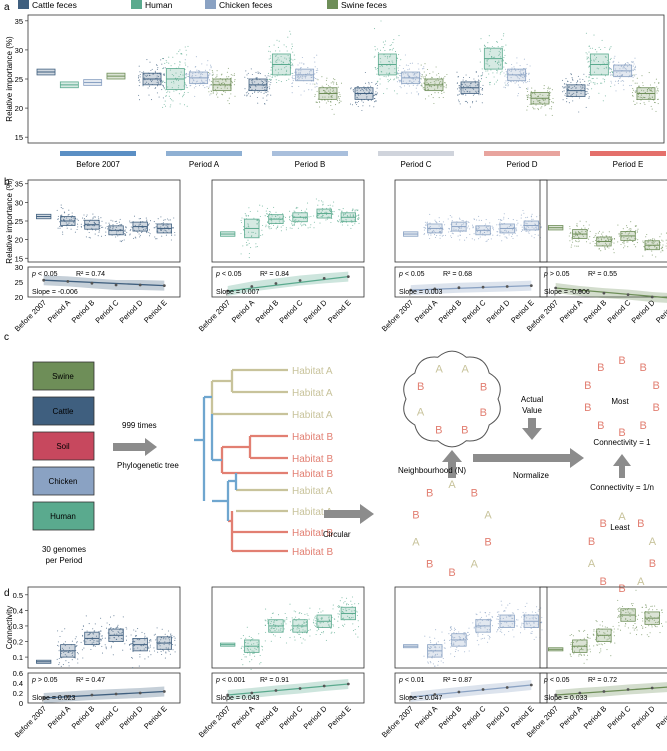 The image size is (667, 751). What do you see at coordinates (483, 689) in the screenshot?
I see `trend-point` at bounding box center [483, 689].